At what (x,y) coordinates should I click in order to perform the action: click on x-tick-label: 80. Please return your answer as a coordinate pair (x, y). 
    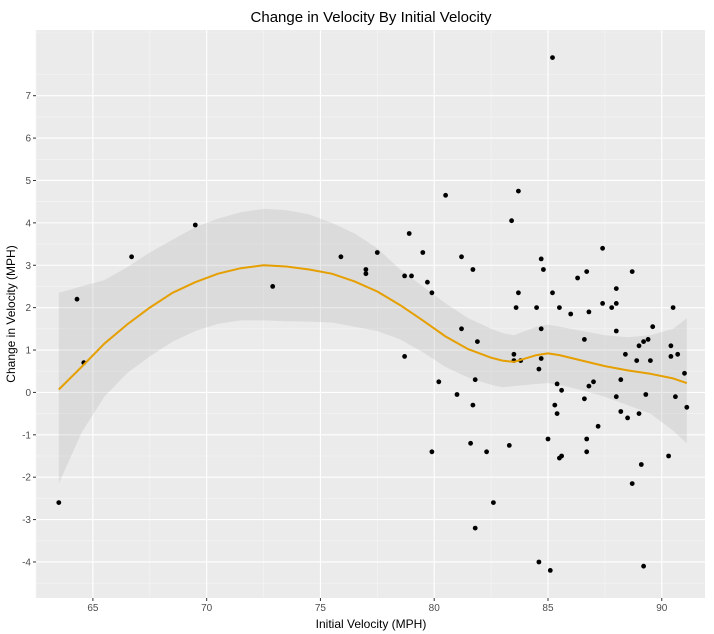
    Looking at the image, I should click on (435, 608).